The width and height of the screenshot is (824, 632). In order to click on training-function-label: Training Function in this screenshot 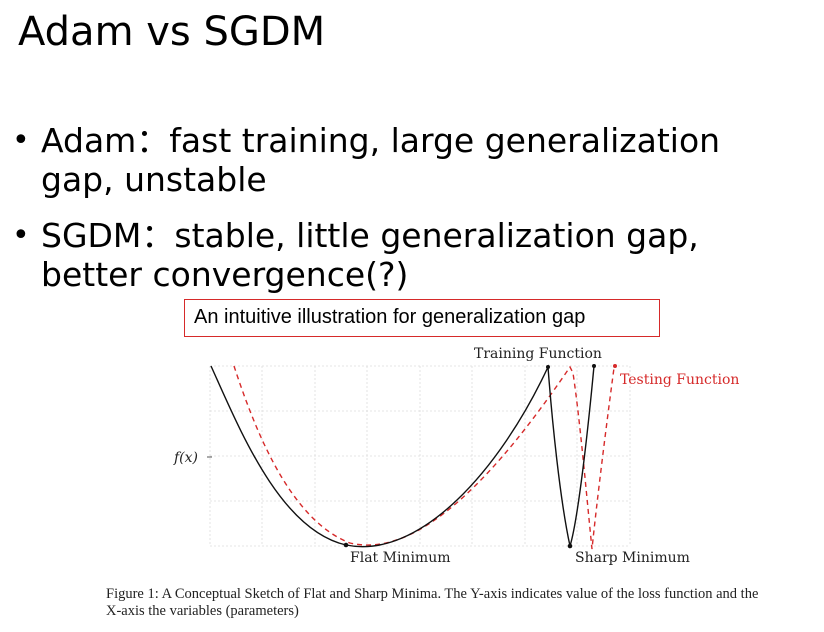, I will do `click(538, 354)`.